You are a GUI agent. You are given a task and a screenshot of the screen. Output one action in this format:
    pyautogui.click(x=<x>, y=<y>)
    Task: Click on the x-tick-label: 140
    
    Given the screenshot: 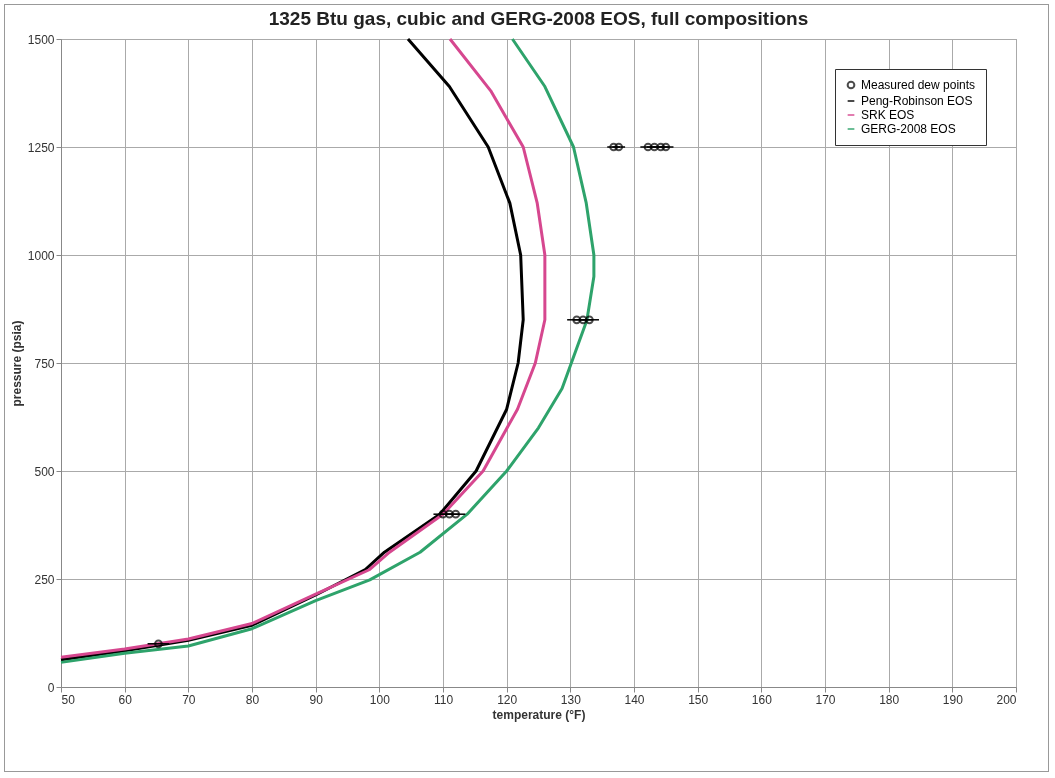 What is the action you would take?
    pyautogui.click(x=634, y=699)
    